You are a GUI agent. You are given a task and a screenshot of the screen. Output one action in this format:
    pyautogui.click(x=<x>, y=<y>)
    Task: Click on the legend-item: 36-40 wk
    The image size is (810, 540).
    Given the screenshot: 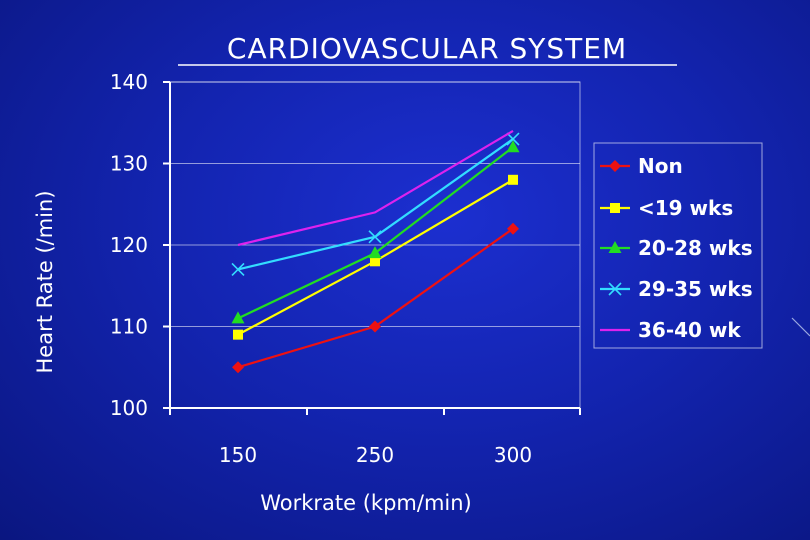 What is the action you would take?
    pyautogui.click(x=670, y=330)
    